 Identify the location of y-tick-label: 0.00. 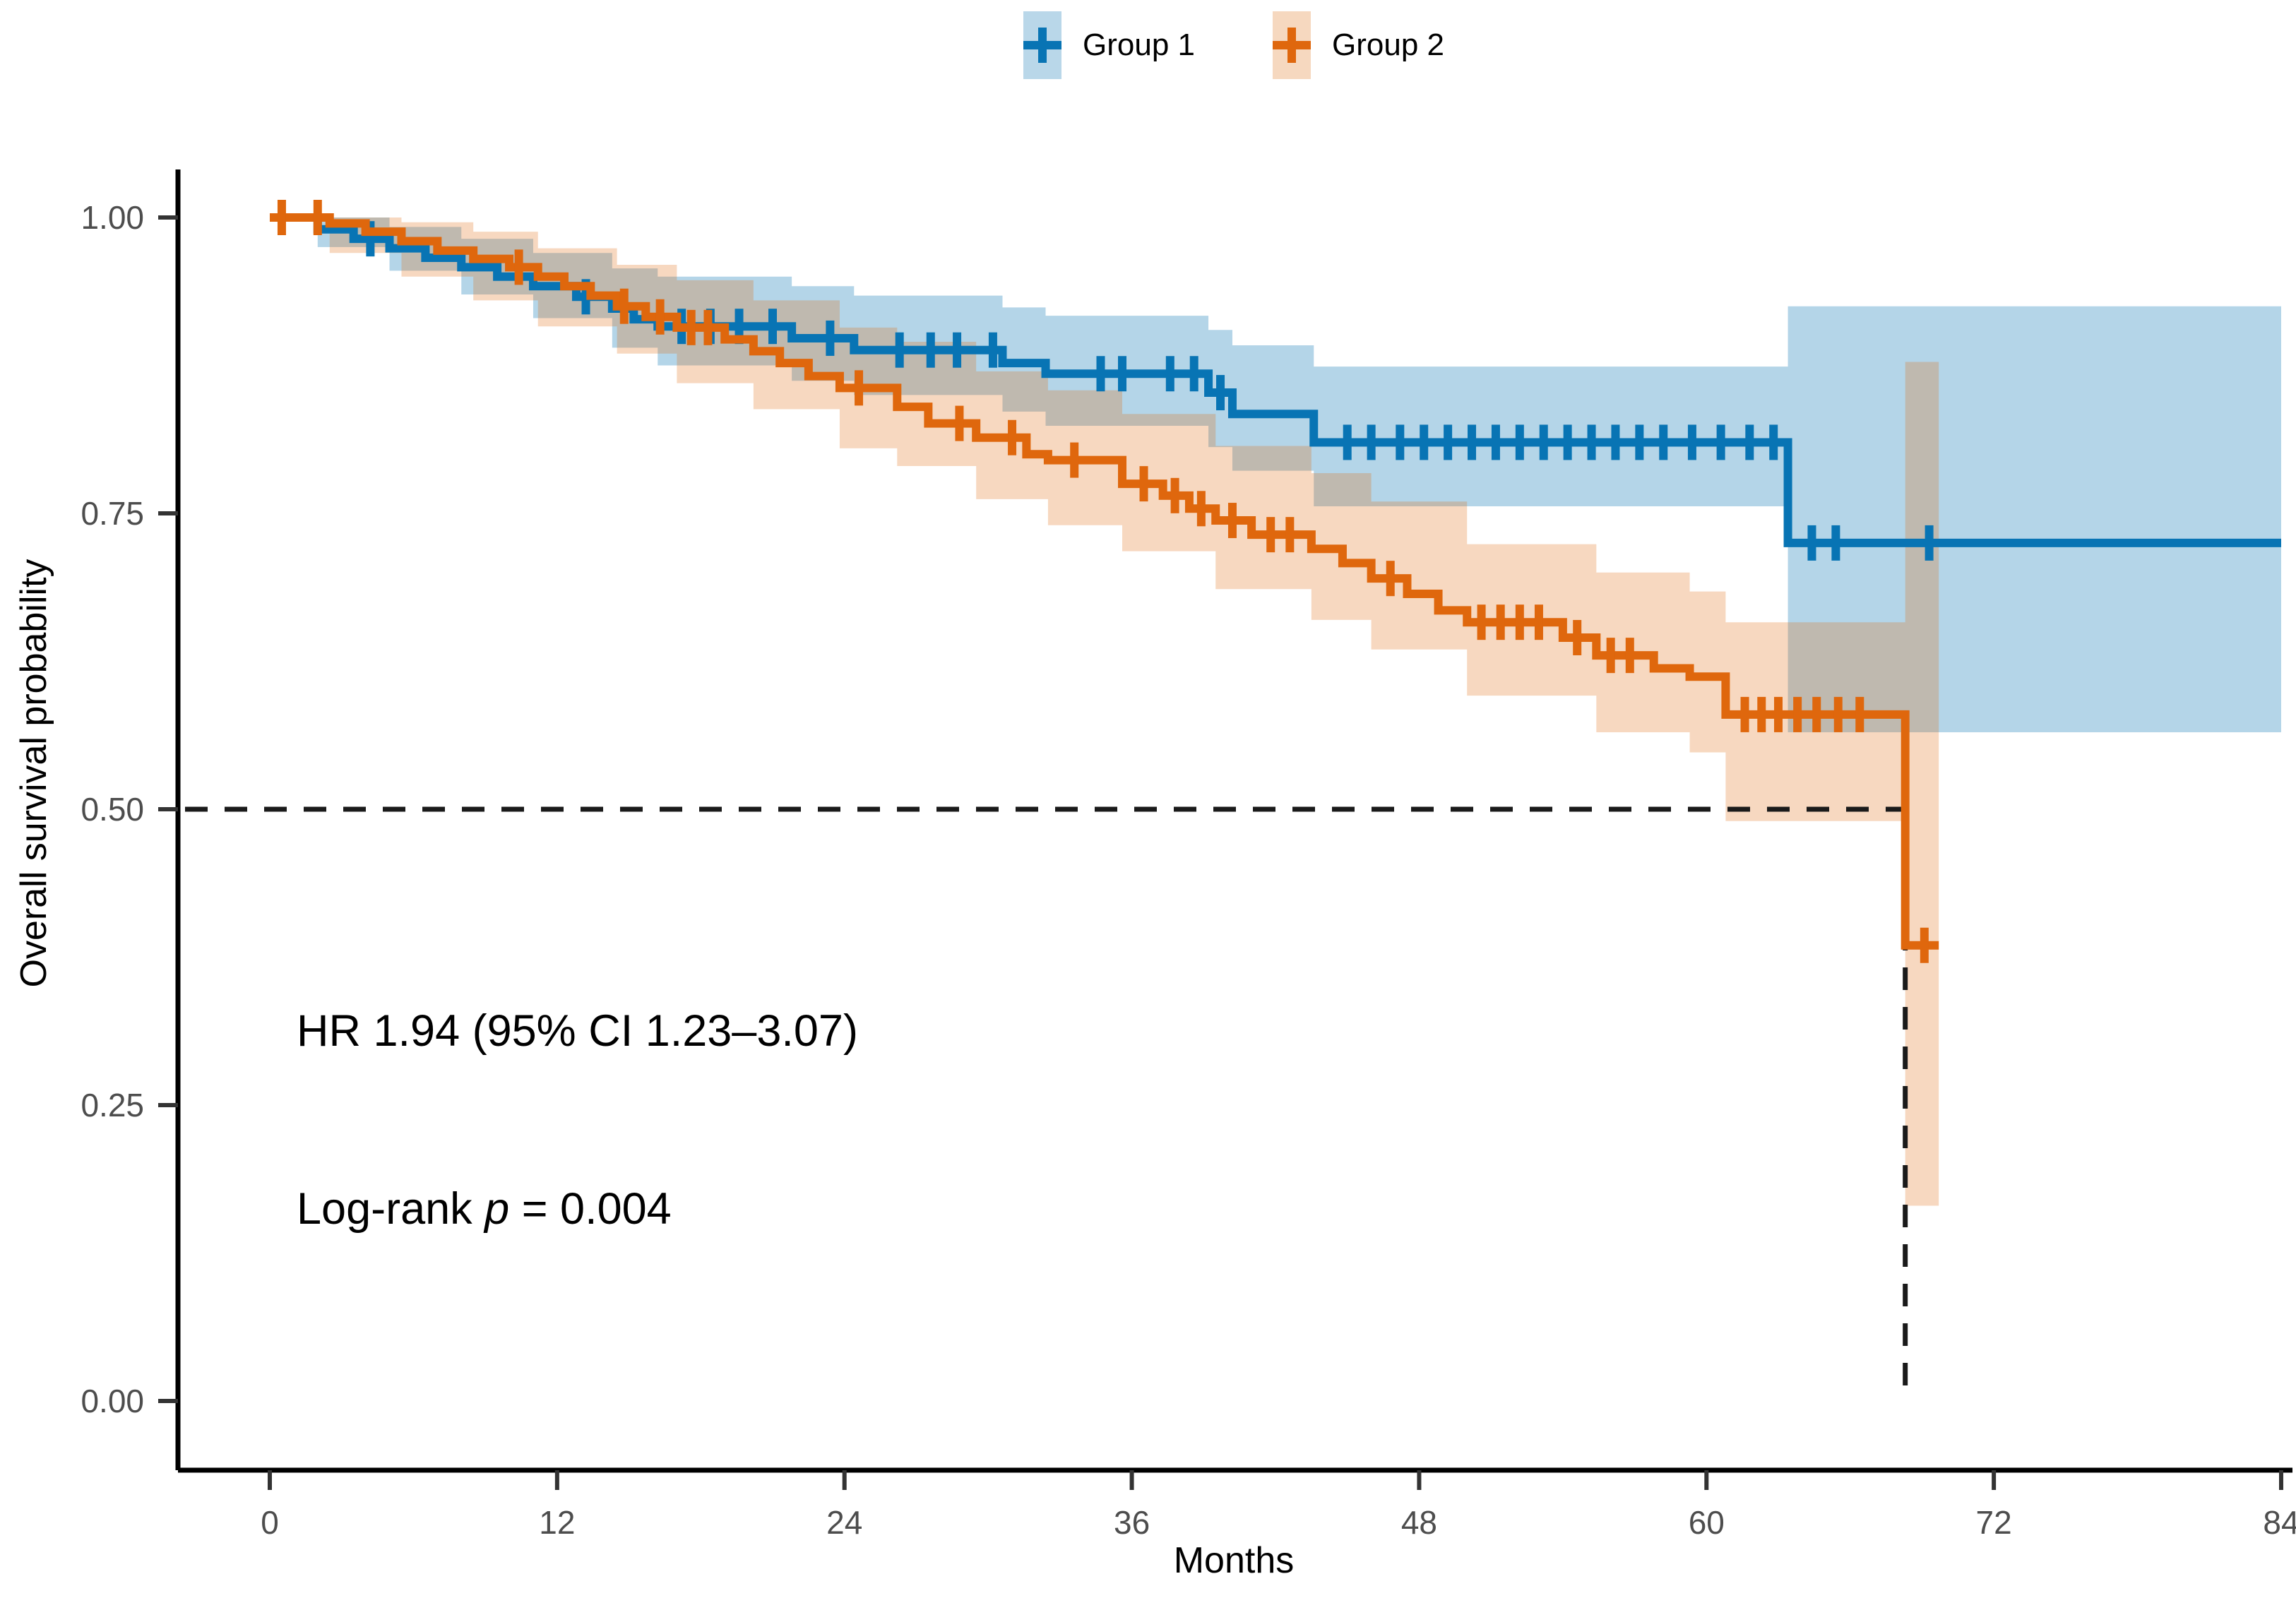
(112, 1401).